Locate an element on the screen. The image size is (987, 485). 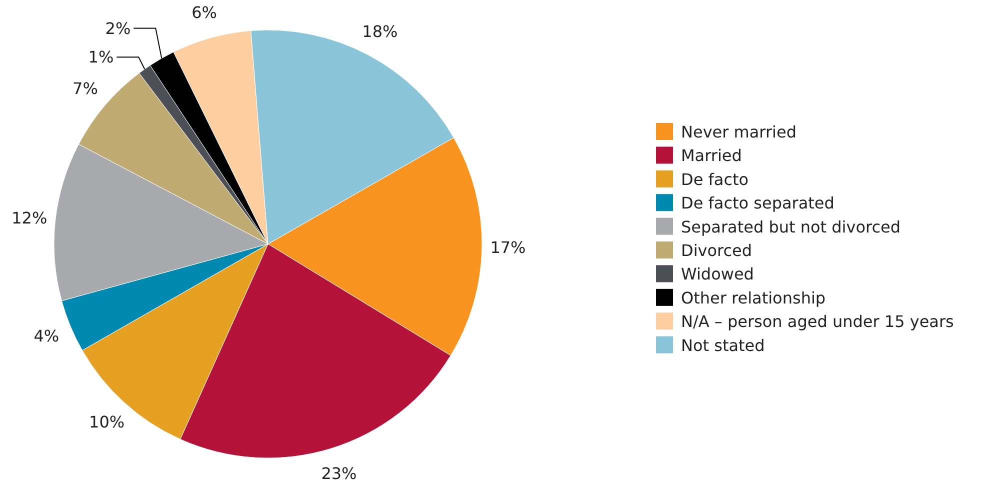
legend-label: Divorced is located at coordinates (716, 250).